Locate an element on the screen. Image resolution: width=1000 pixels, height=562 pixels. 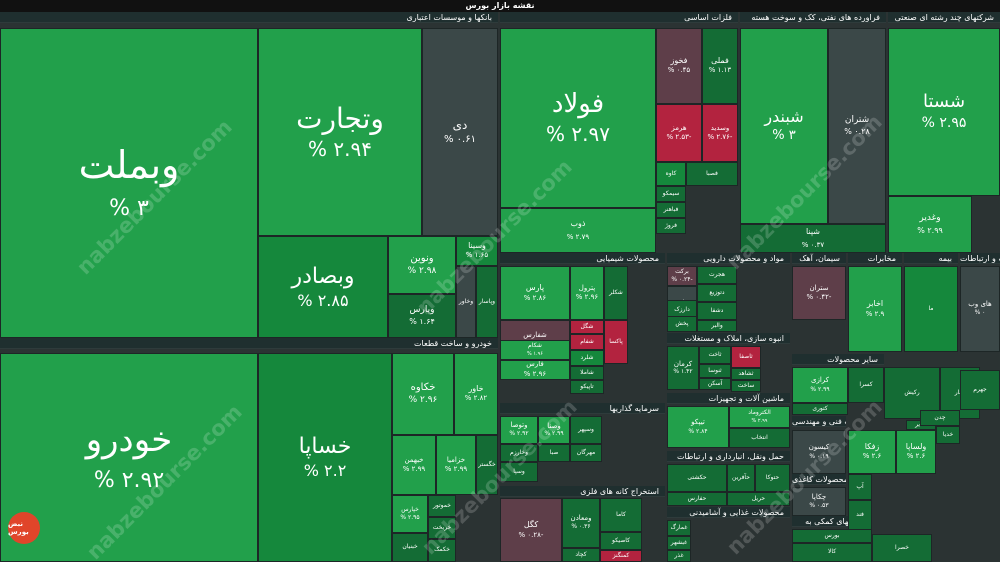
stock-tile: تاپیکو is located at coordinates (587, 387).